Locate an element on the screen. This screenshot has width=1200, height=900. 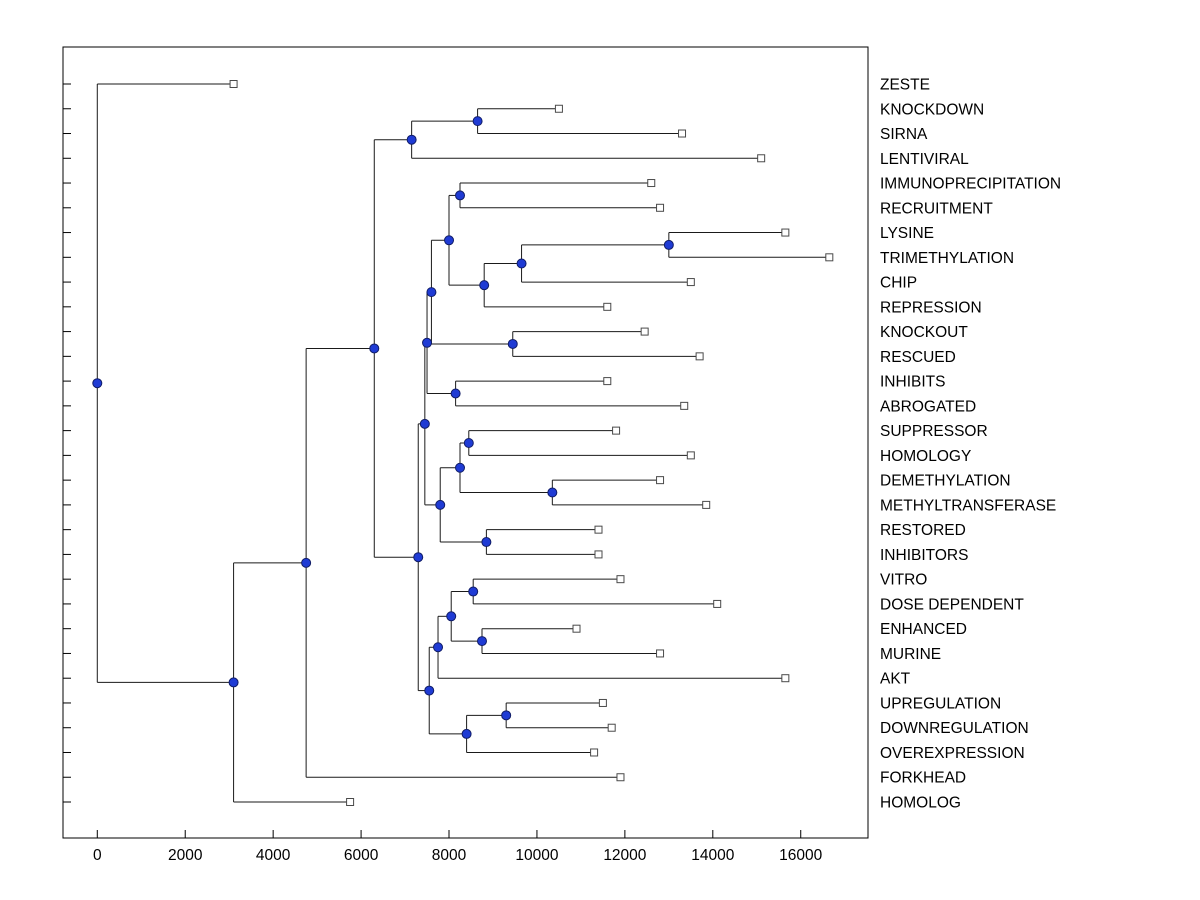
leaf-label: HOMOLOGY is located at coordinates (925, 456).